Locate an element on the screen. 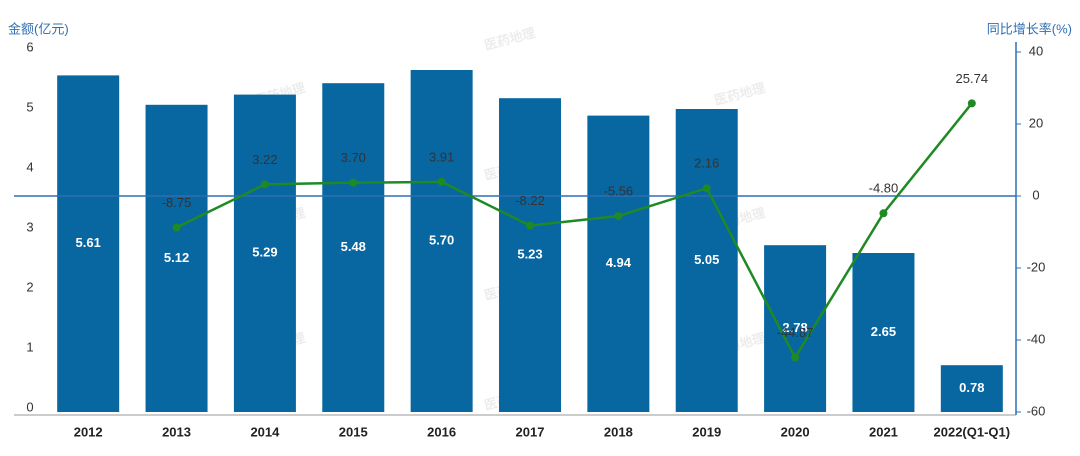 The image size is (1080, 456). y-tick-label: 1 is located at coordinates (29, 346).